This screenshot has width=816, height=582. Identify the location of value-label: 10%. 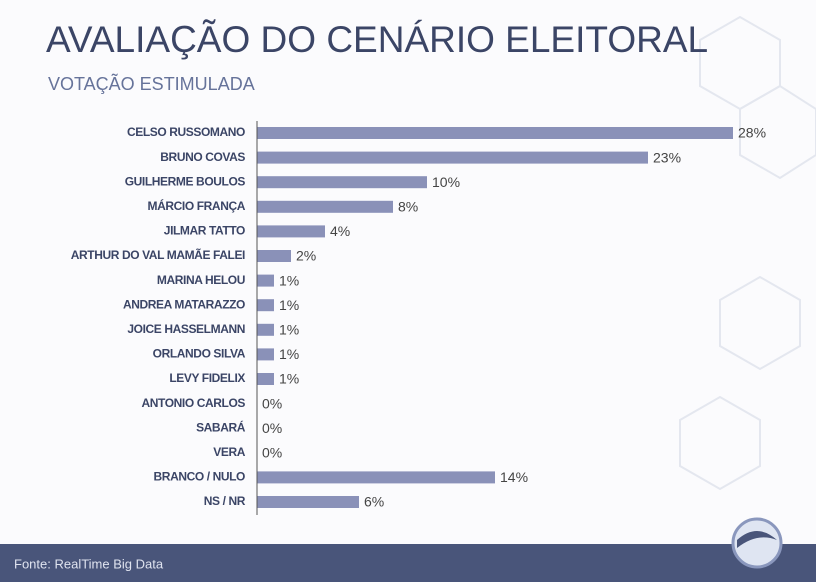
(446, 182).